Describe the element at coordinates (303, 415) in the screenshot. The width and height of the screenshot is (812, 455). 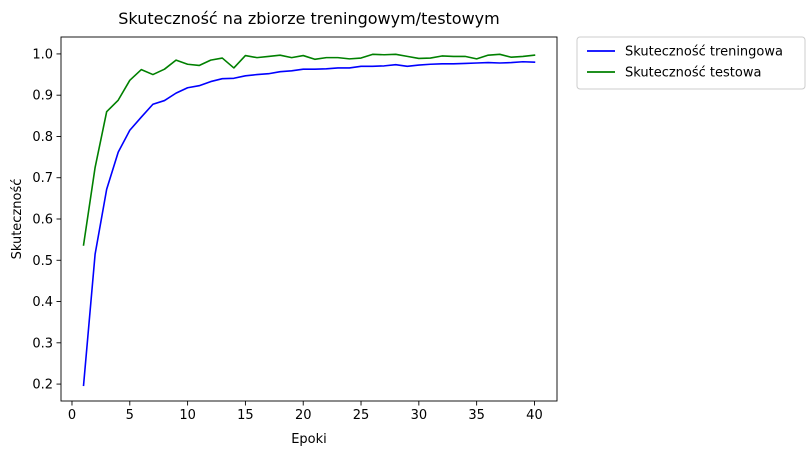
I see `x-tick-label: 20` at that location.